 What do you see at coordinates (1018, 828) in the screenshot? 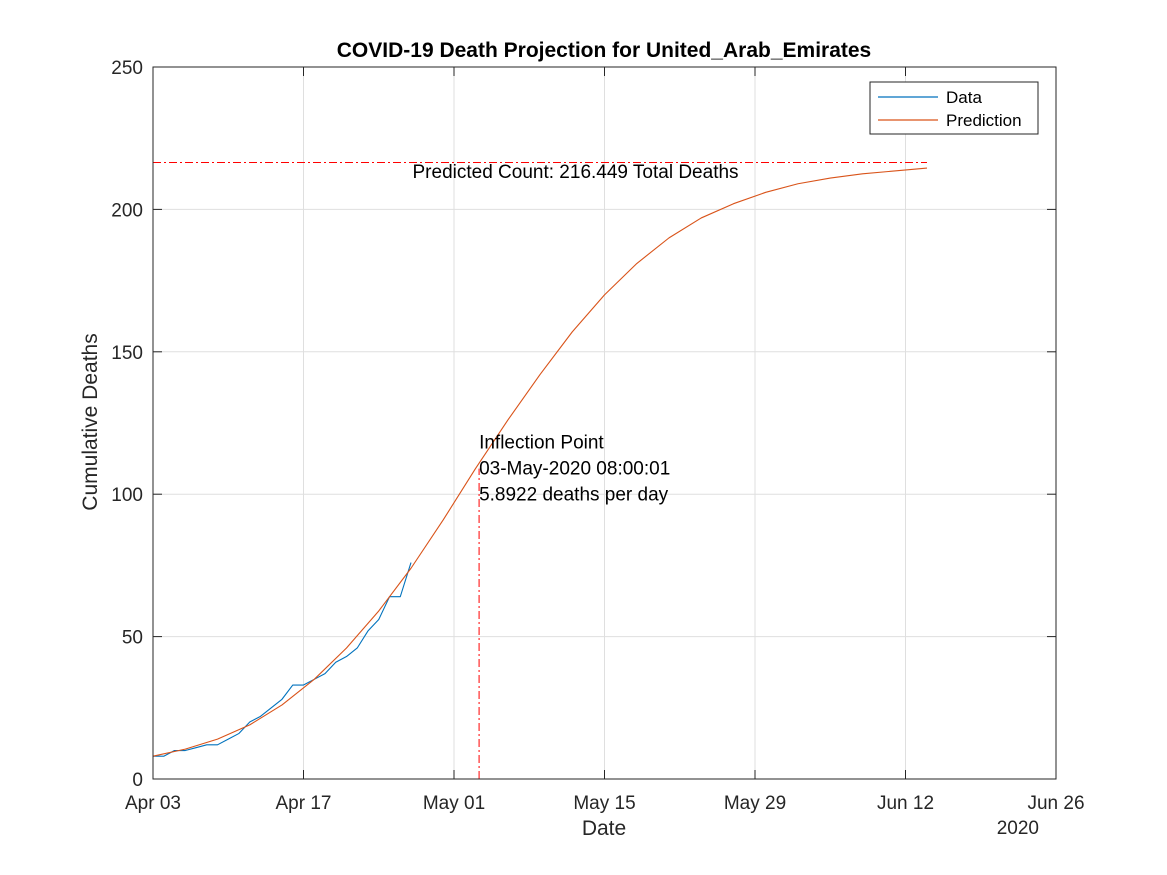
I see `x-axis-year-label: 2020` at bounding box center [1018, 828].